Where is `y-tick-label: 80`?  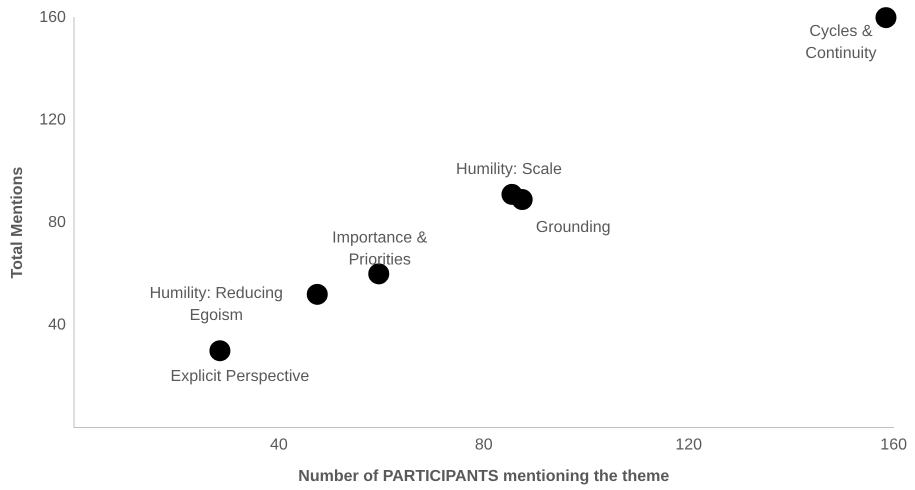
y-tick-label: 80 is located at coordinates (57, 223).